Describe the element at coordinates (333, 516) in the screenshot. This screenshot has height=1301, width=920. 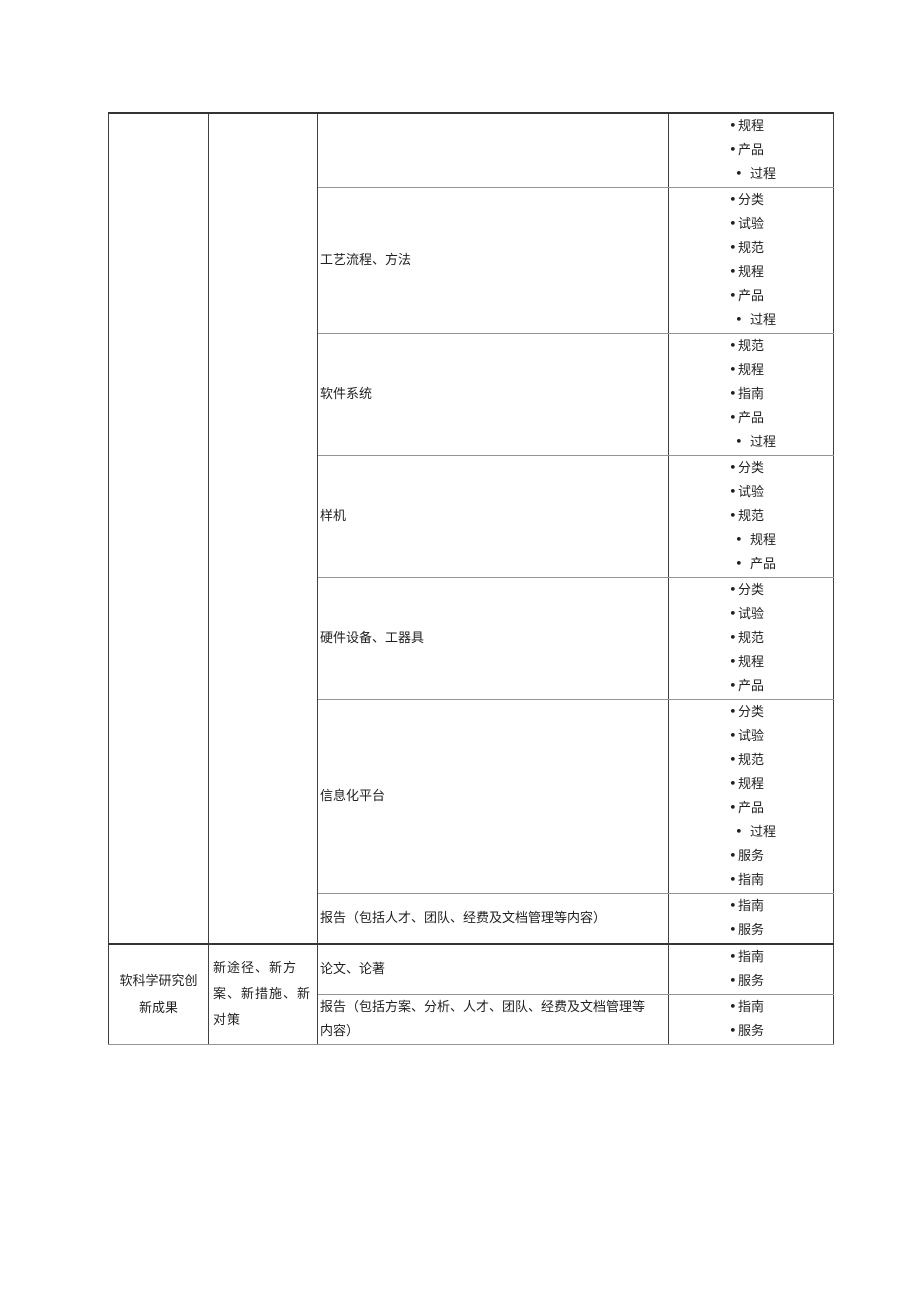
I see `deliverable-label: 样机` at that location.